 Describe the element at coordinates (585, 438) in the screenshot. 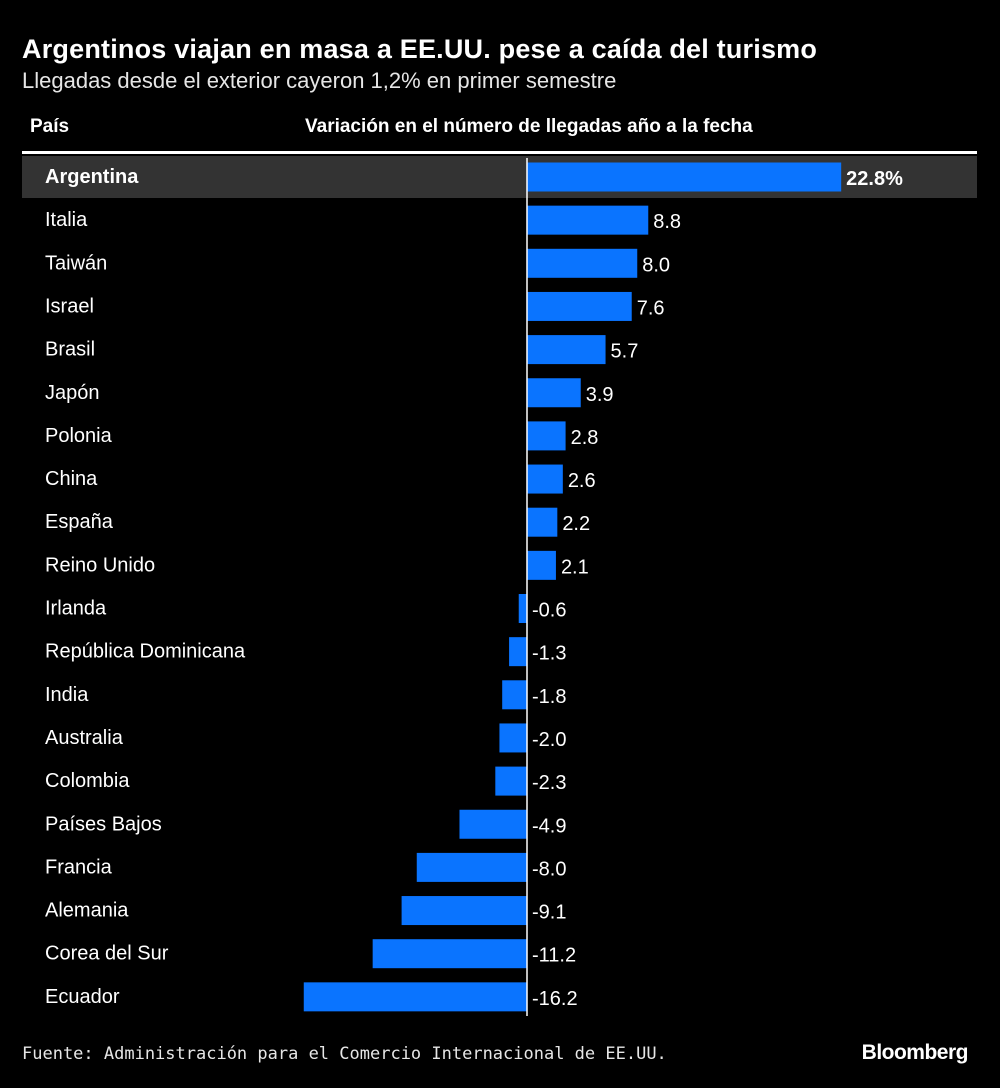

I see `value-label: 2.8` at that location.